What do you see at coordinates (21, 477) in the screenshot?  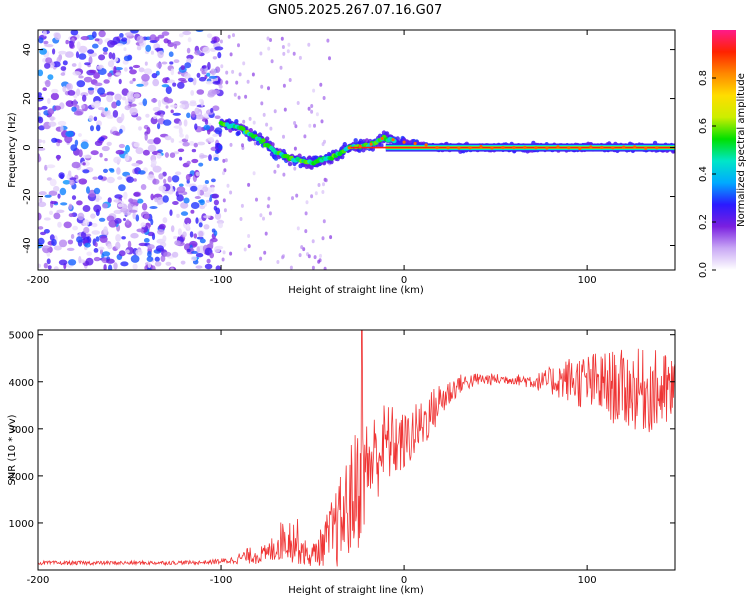 I see `y-tick-label: 2000` at bounding box center [21, 477].